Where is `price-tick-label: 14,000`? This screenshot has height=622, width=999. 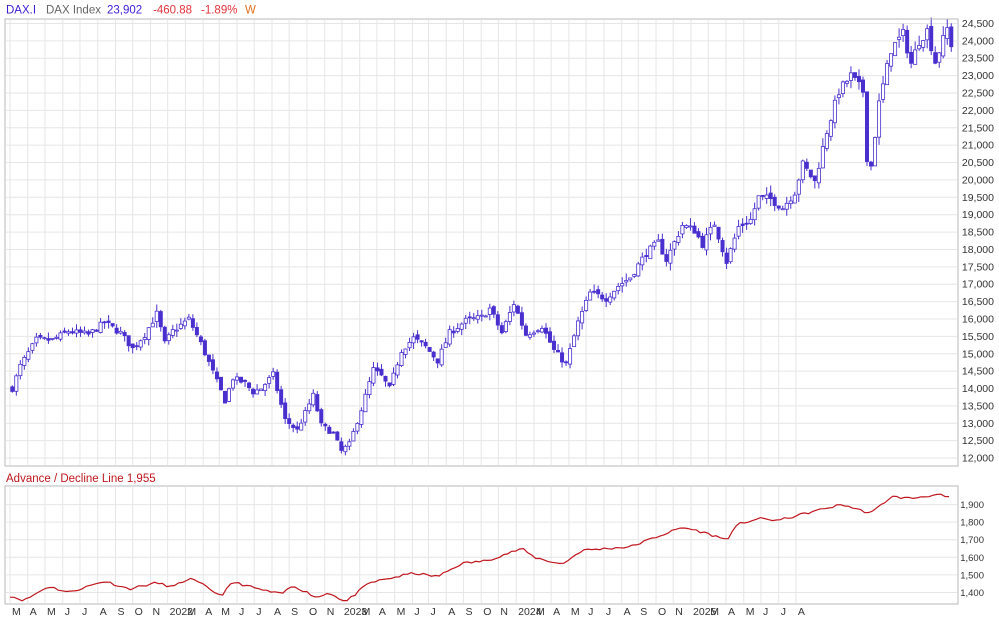 price-tick-label: 14,000 is located at coordinates (978, 389).